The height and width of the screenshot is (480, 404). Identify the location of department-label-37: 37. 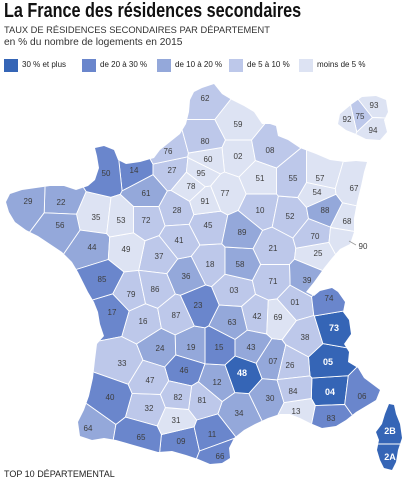
(159, 256).